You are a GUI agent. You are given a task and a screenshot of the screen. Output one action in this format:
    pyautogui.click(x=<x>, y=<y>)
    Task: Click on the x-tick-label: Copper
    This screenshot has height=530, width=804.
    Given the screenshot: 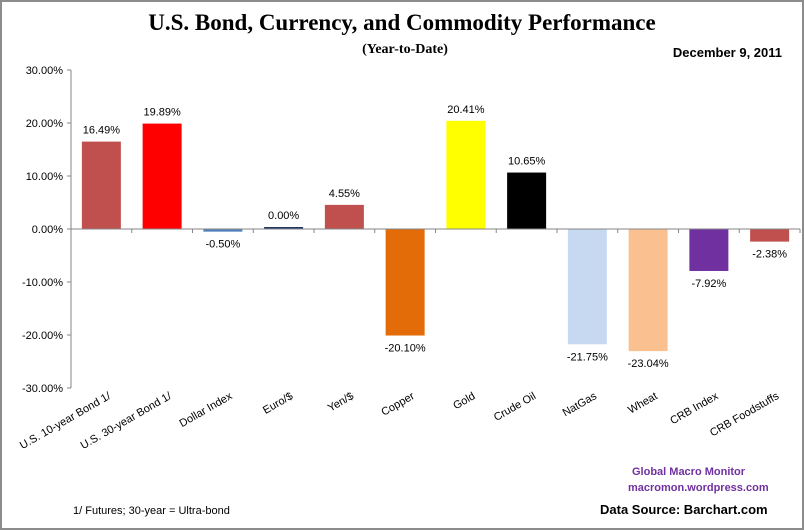 What is the action you would take?
    pyautogui.click(x=398, y=404)
    